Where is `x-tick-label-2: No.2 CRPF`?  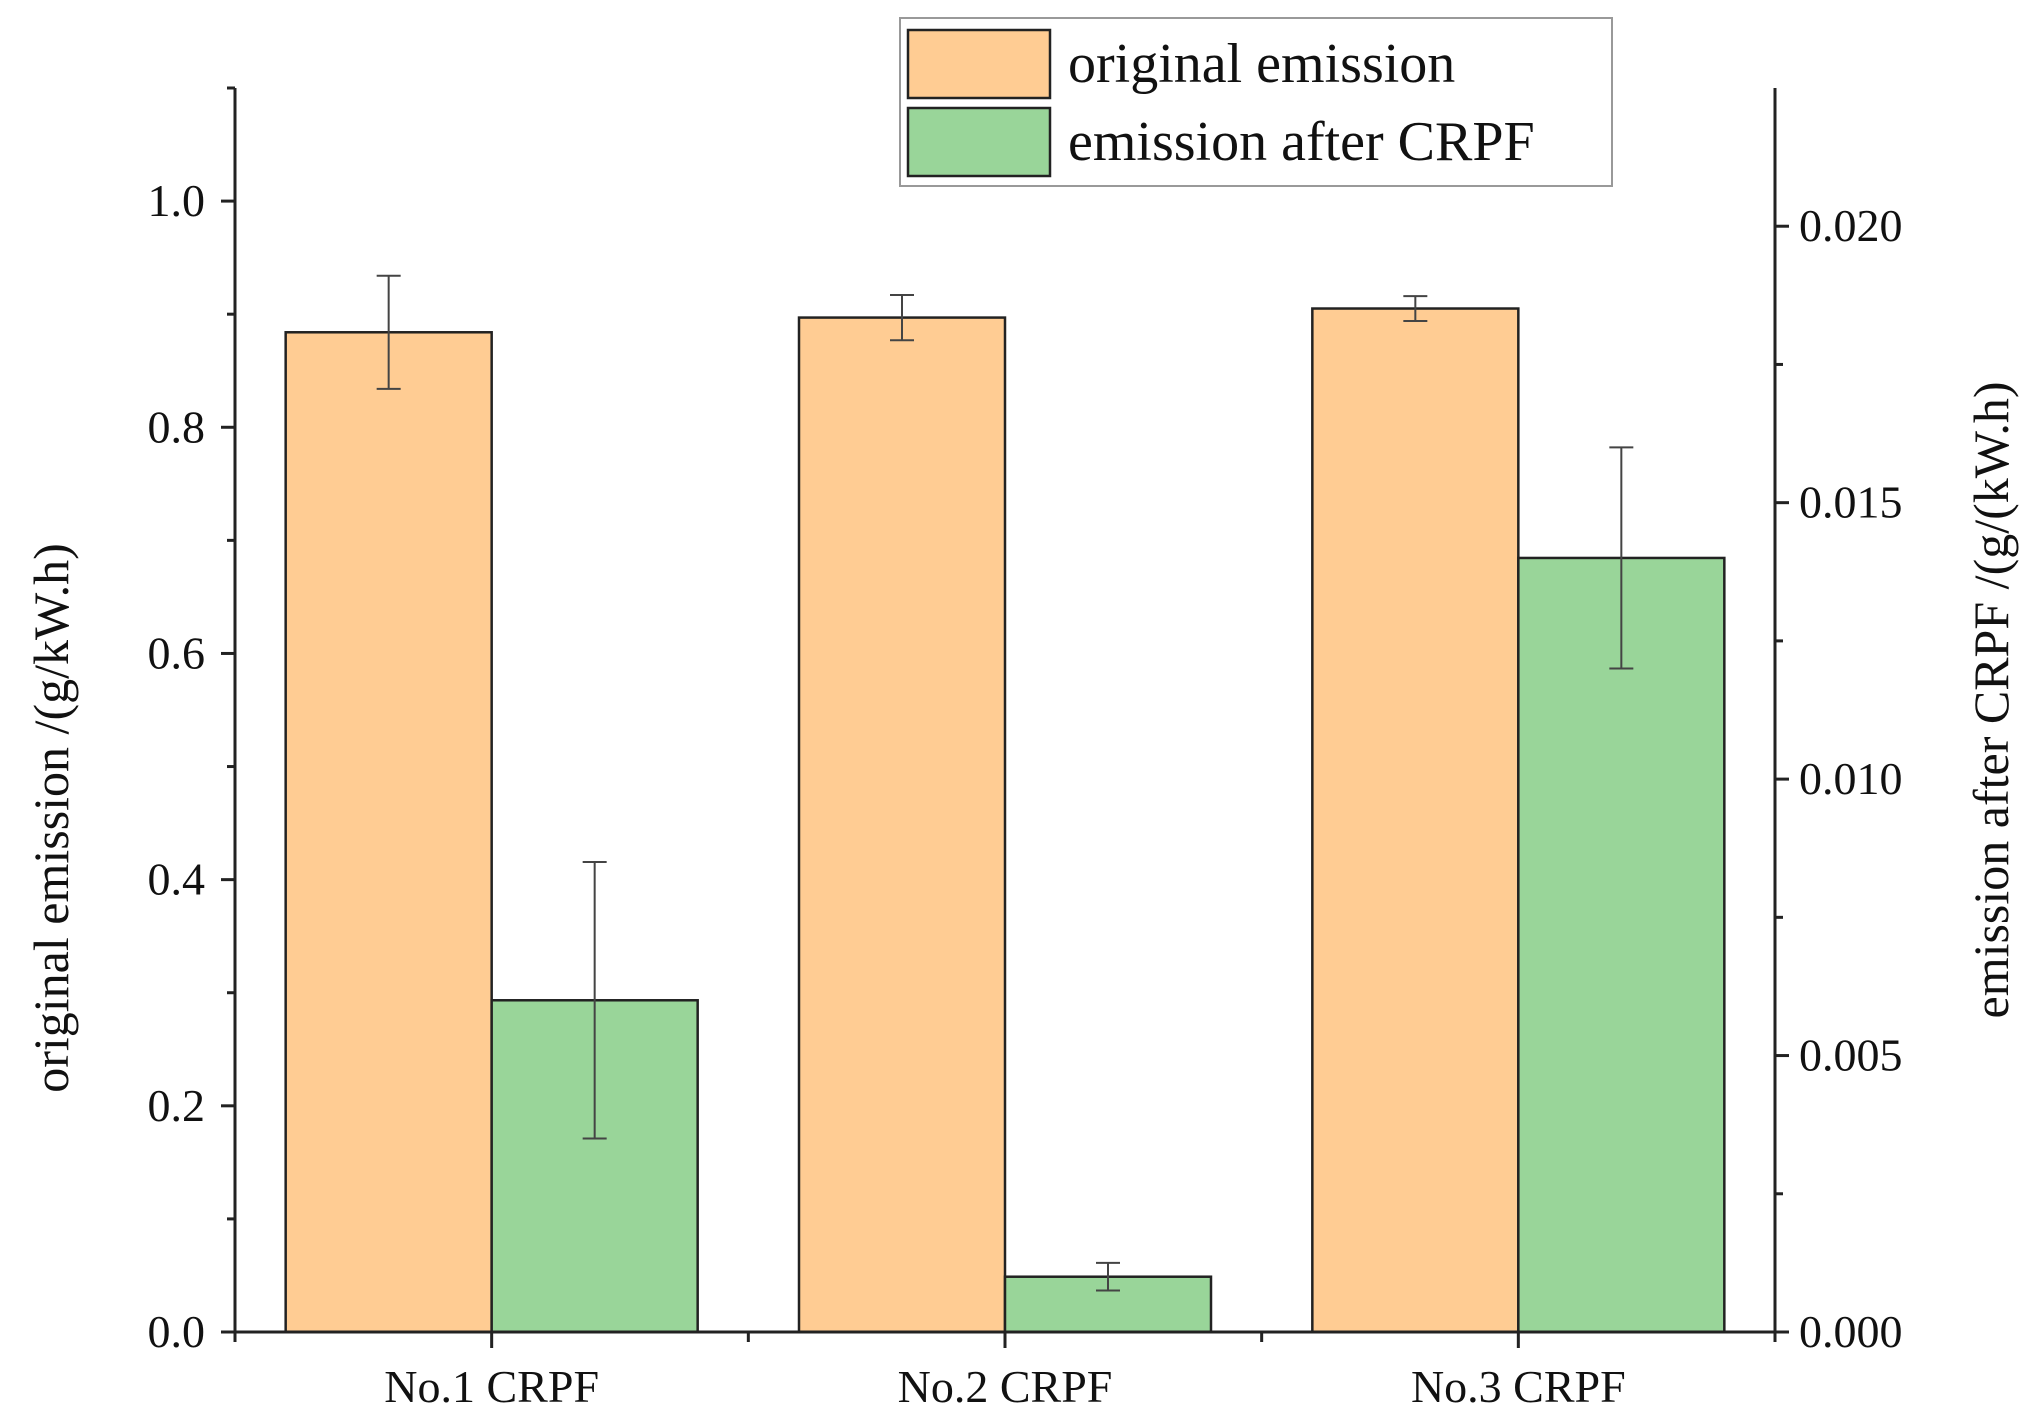
x-tick-label-2: No.2 CRPF is located at coordinates (1005, 1386).